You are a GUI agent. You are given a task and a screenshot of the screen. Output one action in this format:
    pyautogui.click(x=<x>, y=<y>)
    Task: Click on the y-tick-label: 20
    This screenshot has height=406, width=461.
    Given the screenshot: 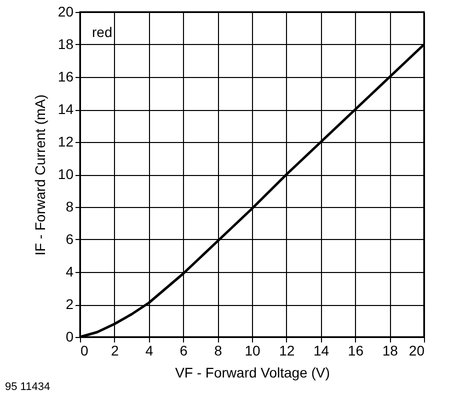 What is the action you would take?
    pyautogui.click(x=66, y=12)
    